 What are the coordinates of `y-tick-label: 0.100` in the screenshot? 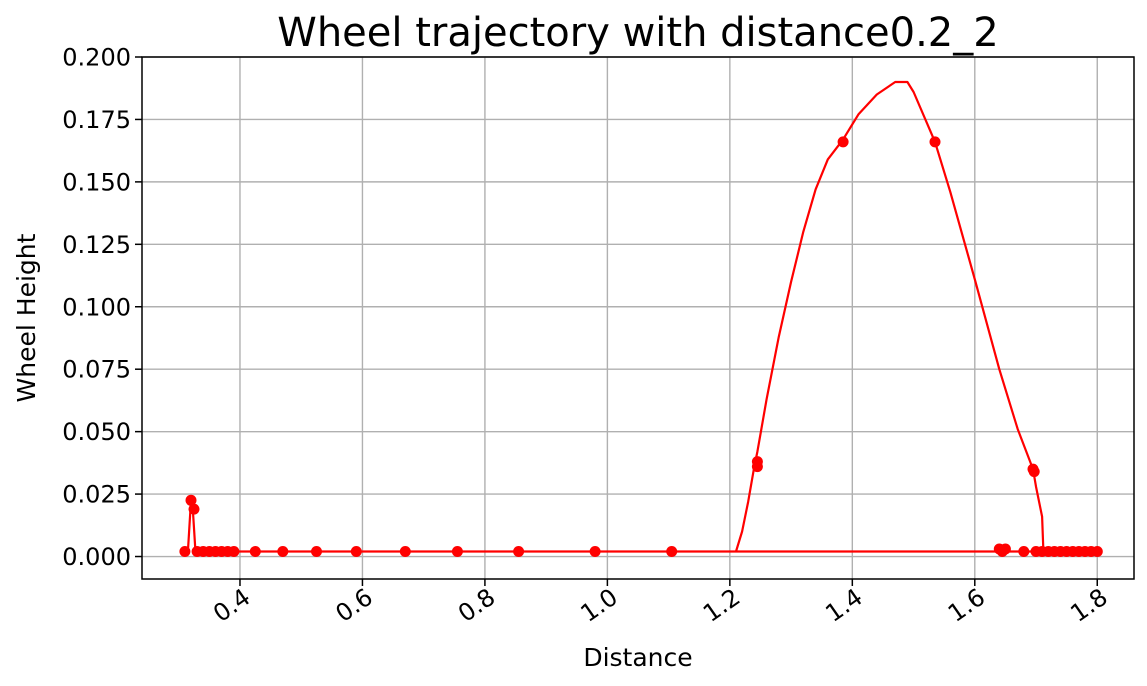 It's located at (96, 307).